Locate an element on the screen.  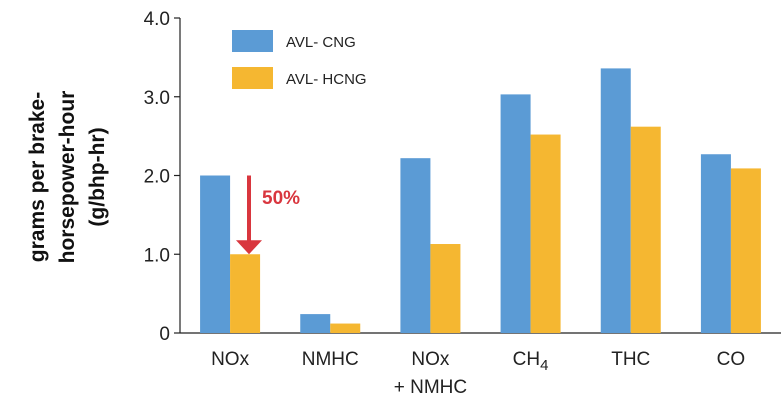
legend-label-avl-hcng: AVL- HCNG is located at coordinates (326, 79).